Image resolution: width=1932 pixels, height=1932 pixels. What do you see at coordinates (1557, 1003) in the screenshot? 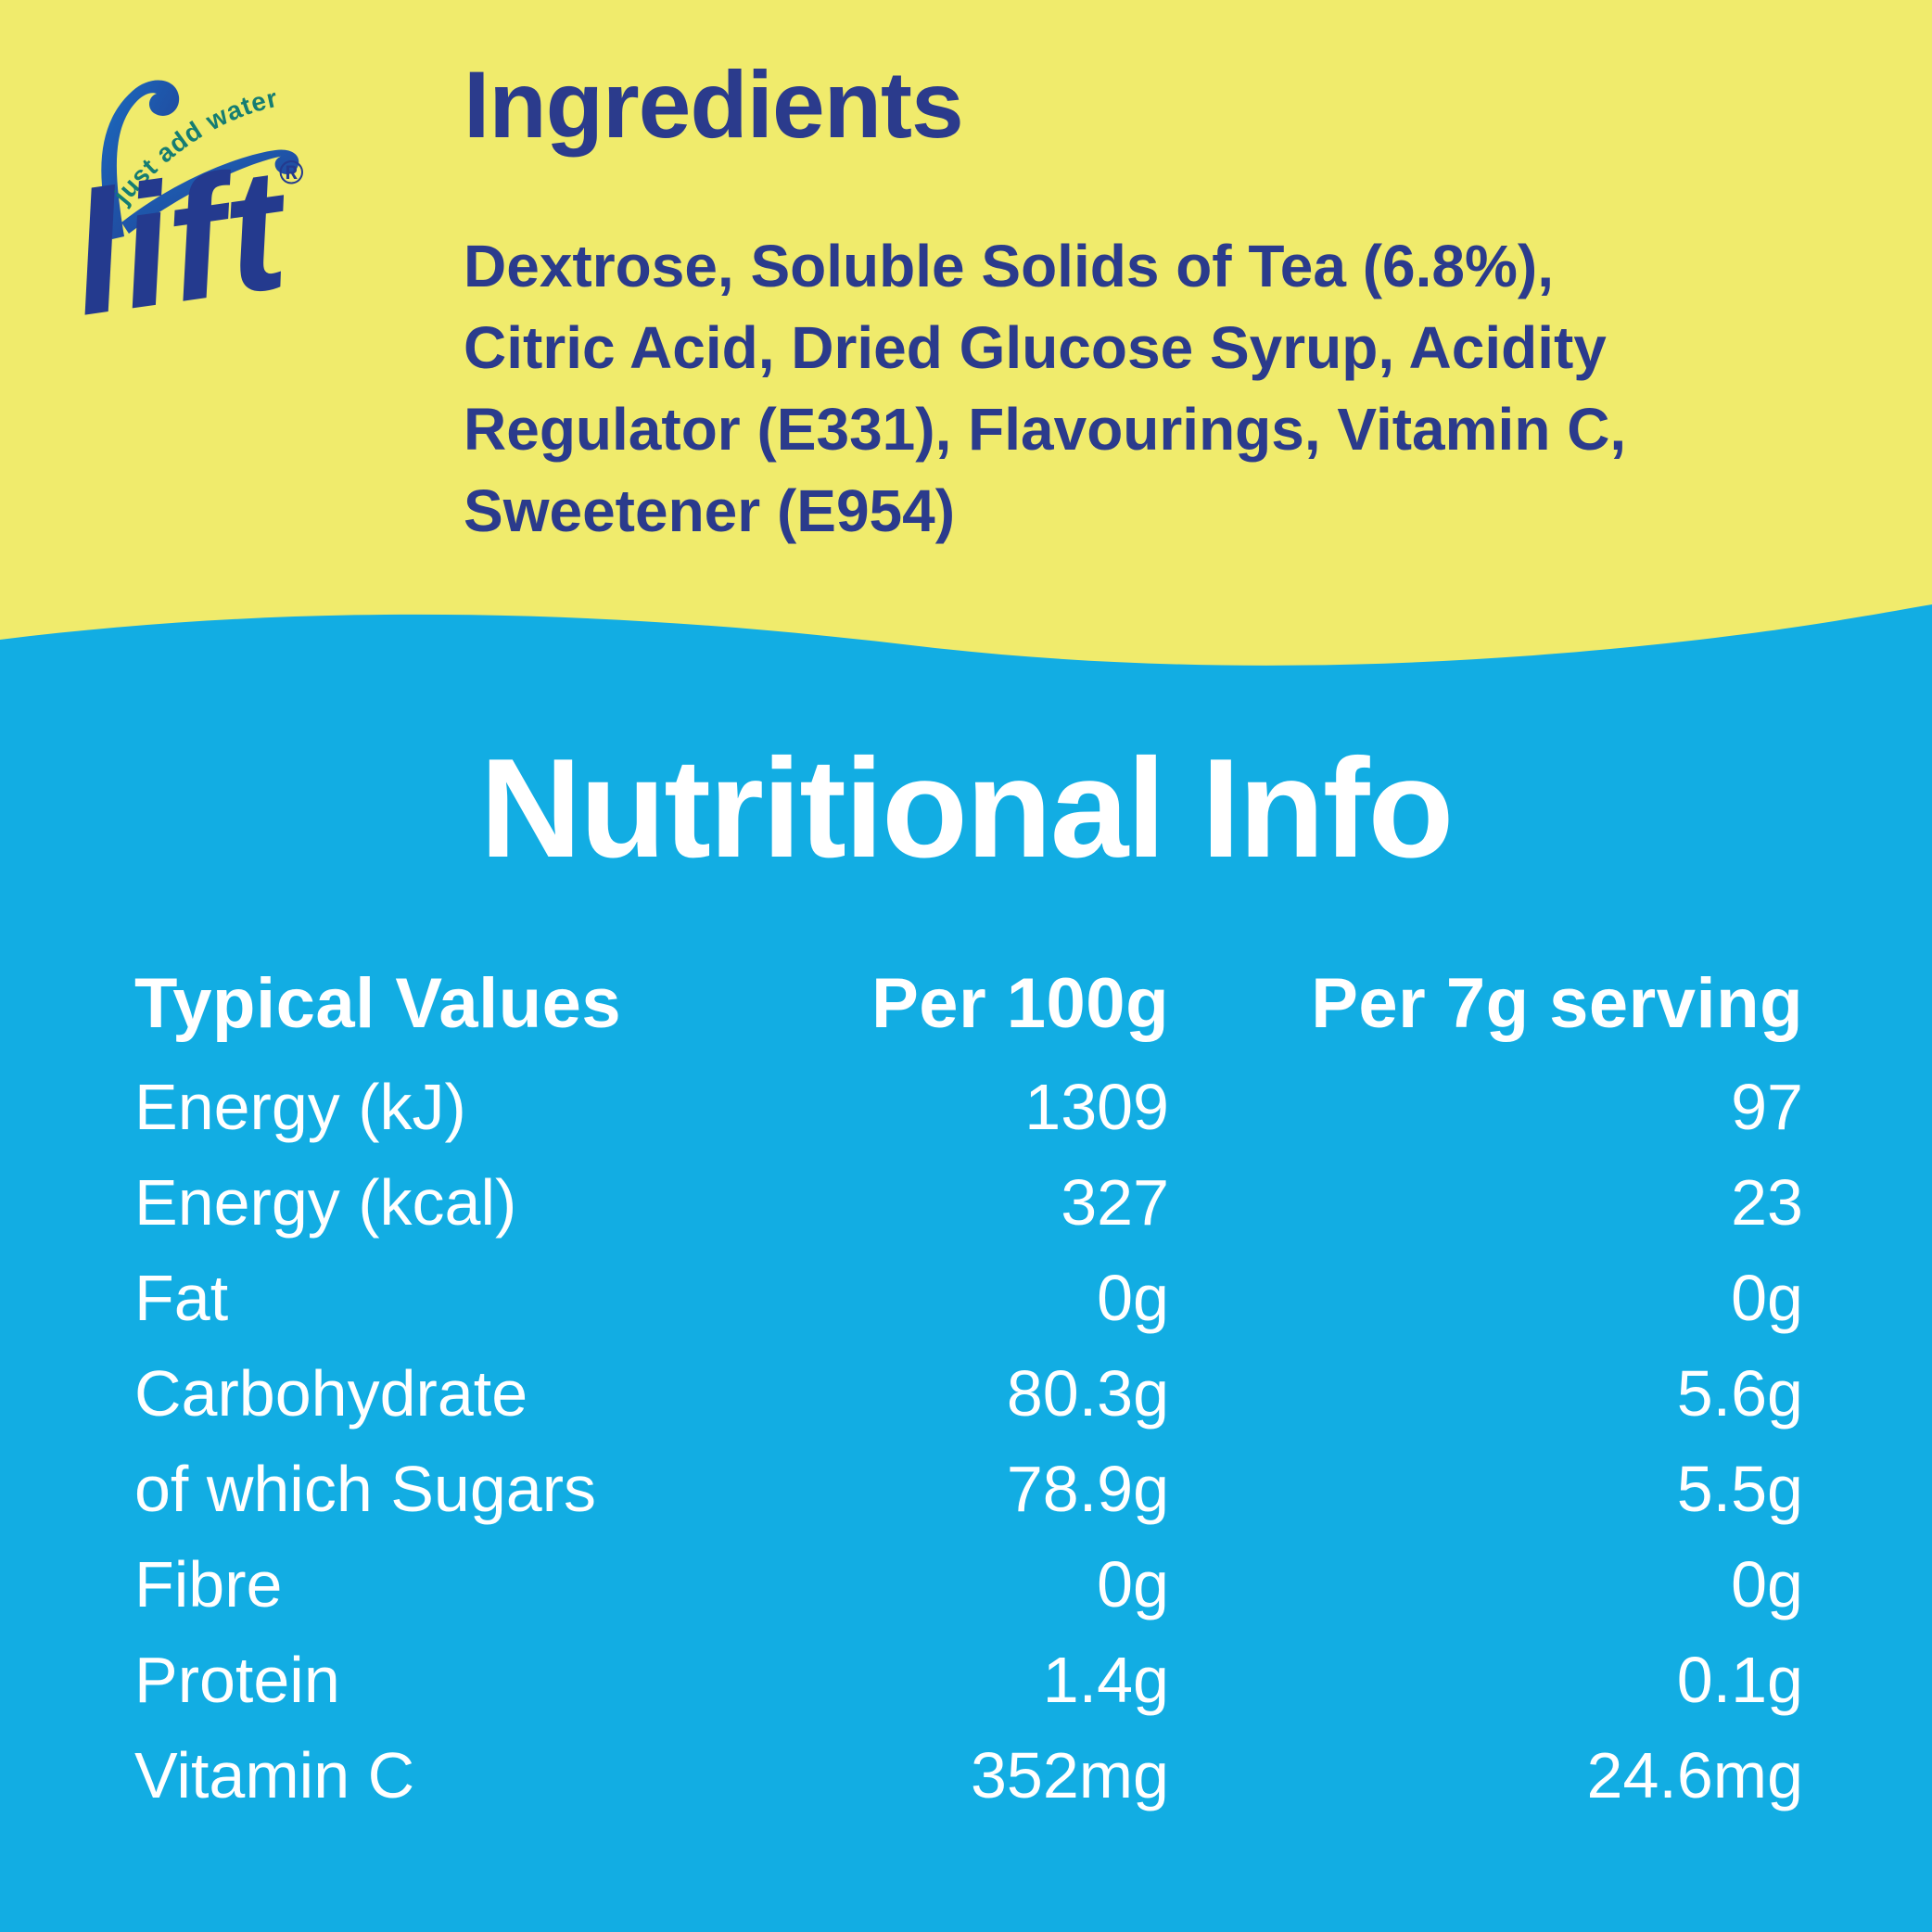
I see `column-header-per-serving: Per 7g serving` at bounding box center [1557, 1003].